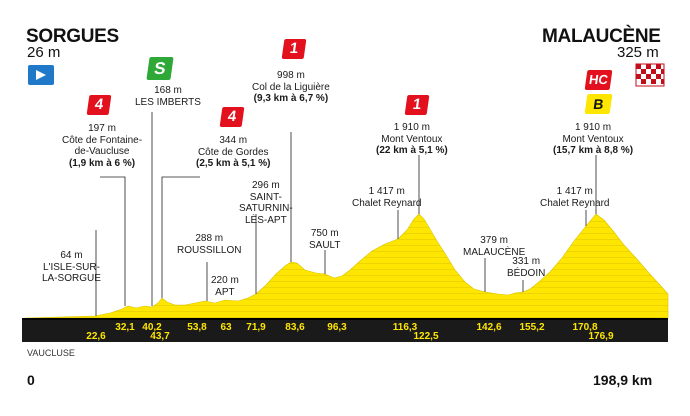 Image resolution: width=690 pixels, height=416 pixels. I want to click on department-label: VAUCLUSE, so click(51, 353).